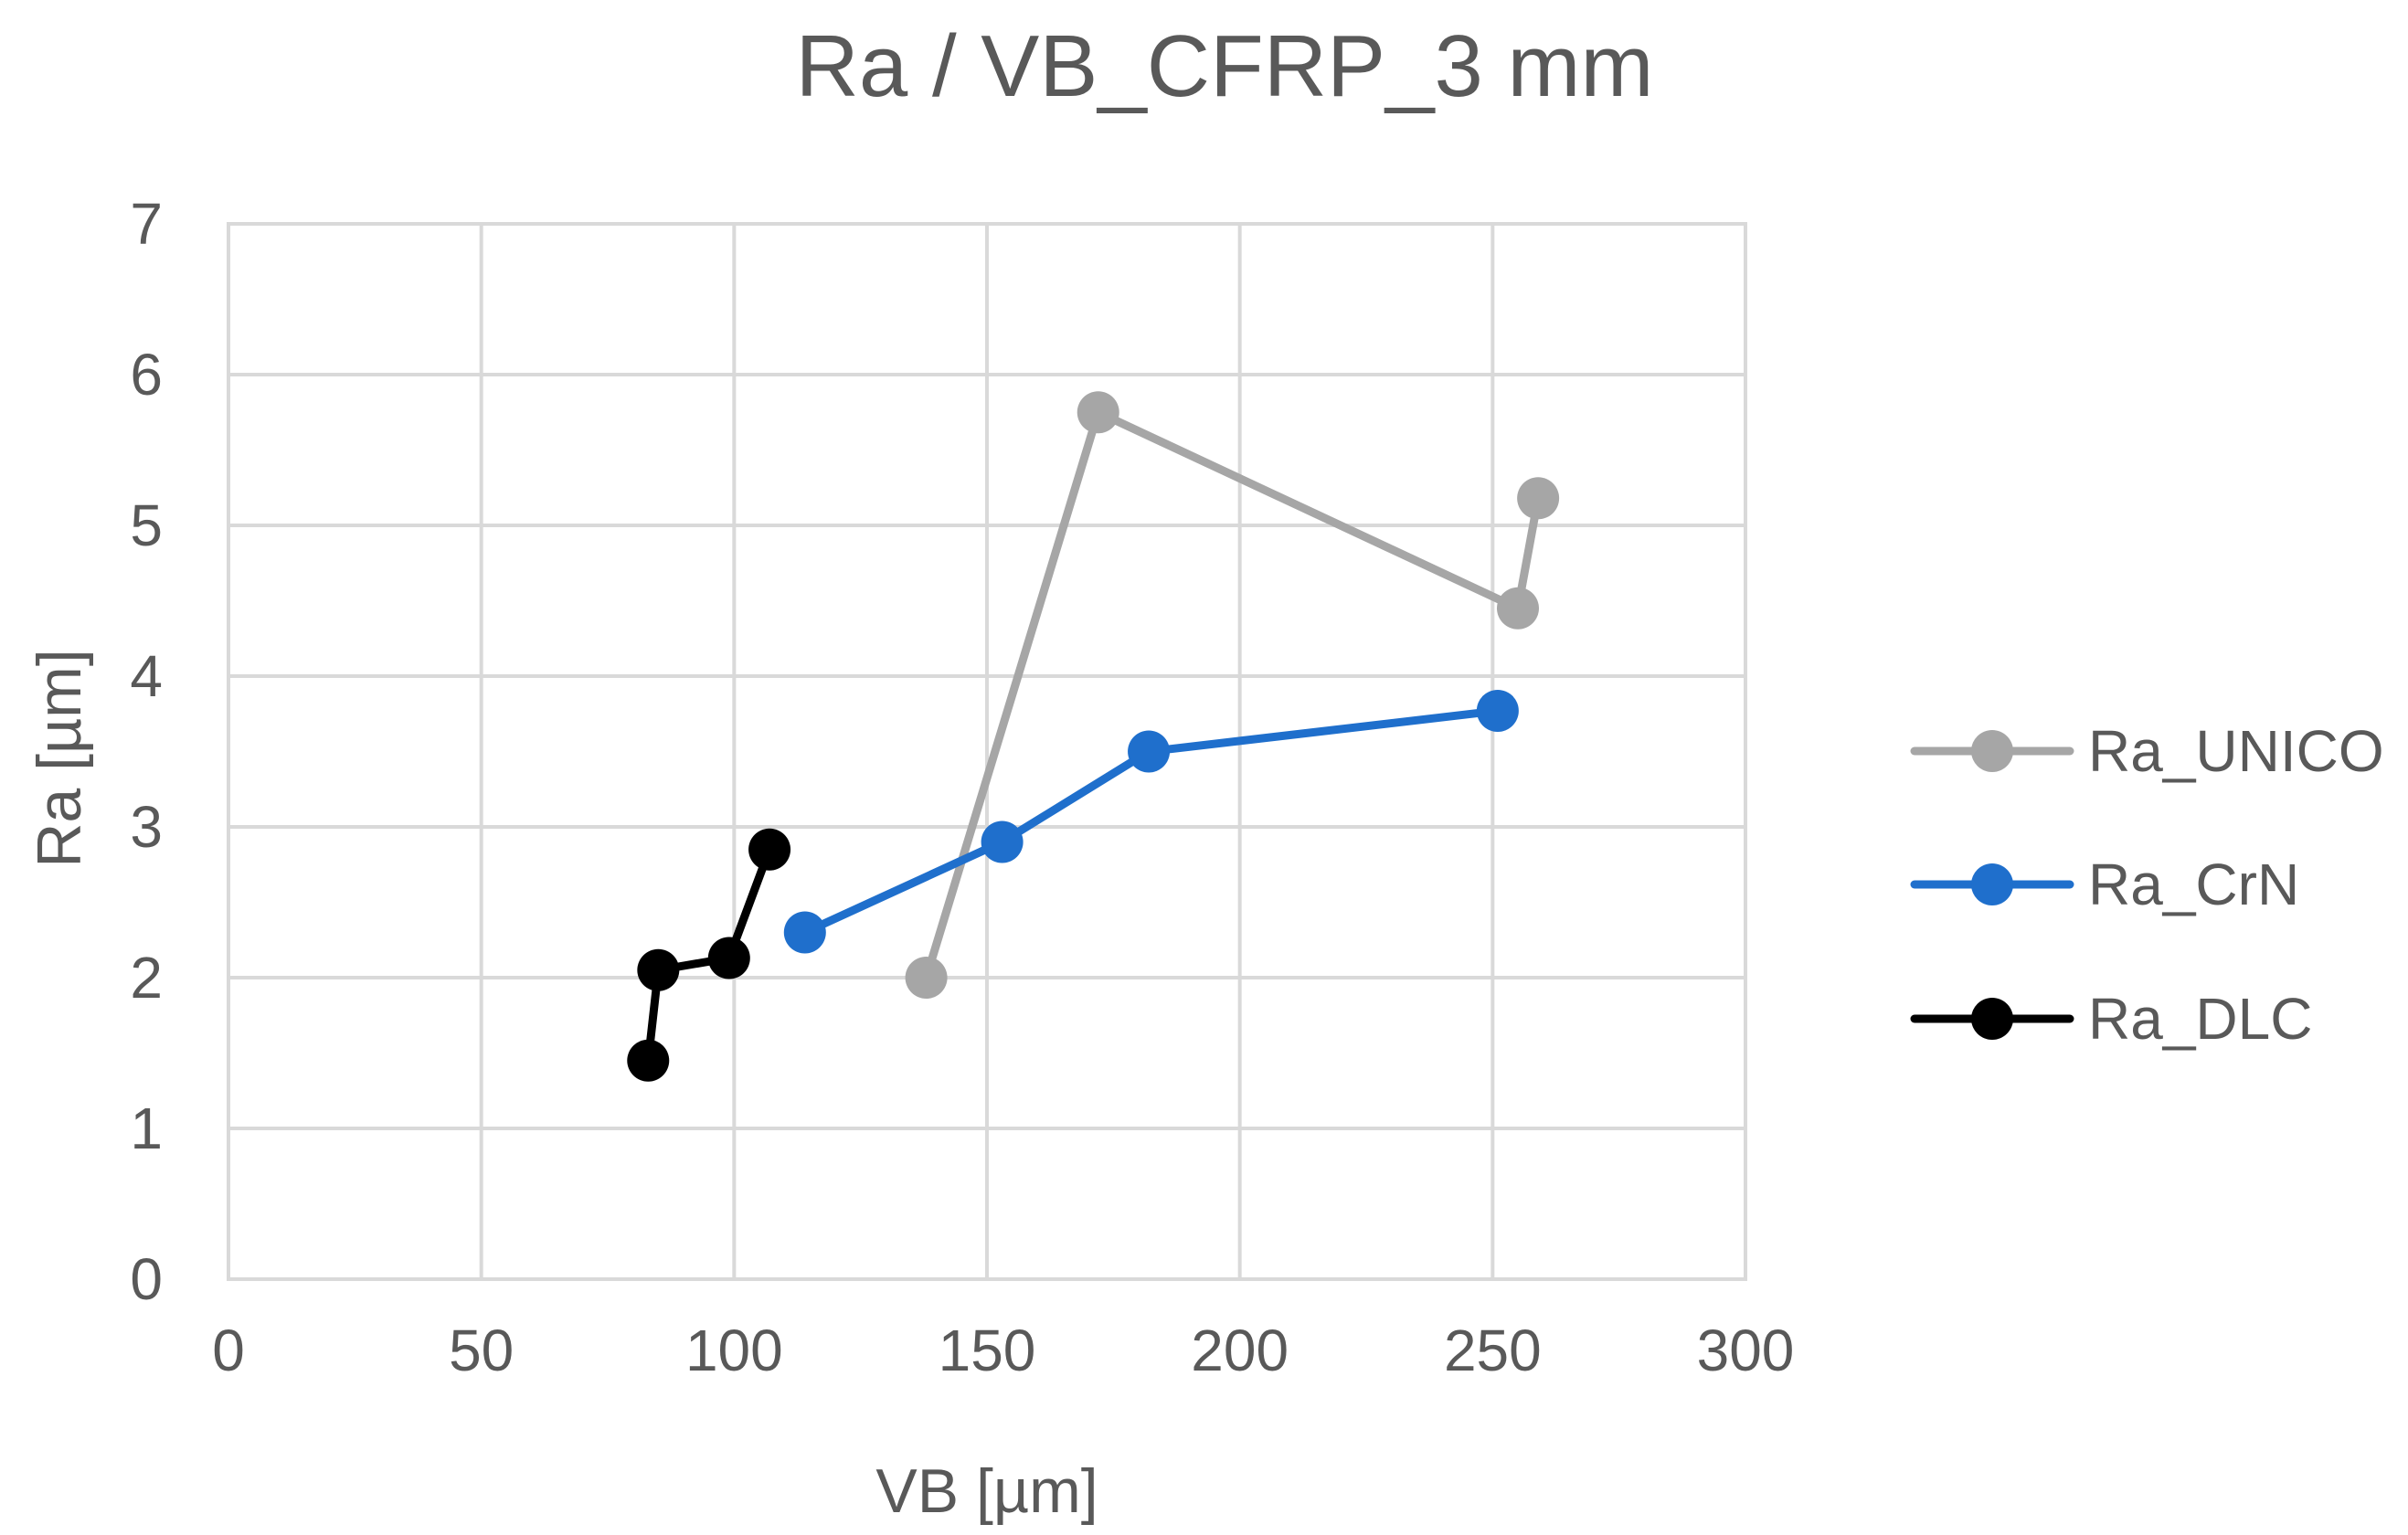 The image size is (2408, 1535). I want to click on y-tick-label: 7, so click(147, 224).